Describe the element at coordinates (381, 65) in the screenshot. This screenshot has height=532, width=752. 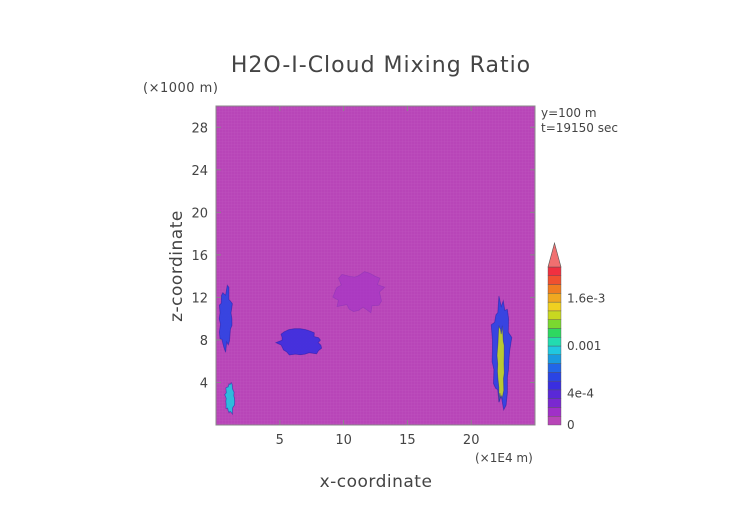
I see `chart-title: H2O-I-Cloud Mixing Ratio` at that location.